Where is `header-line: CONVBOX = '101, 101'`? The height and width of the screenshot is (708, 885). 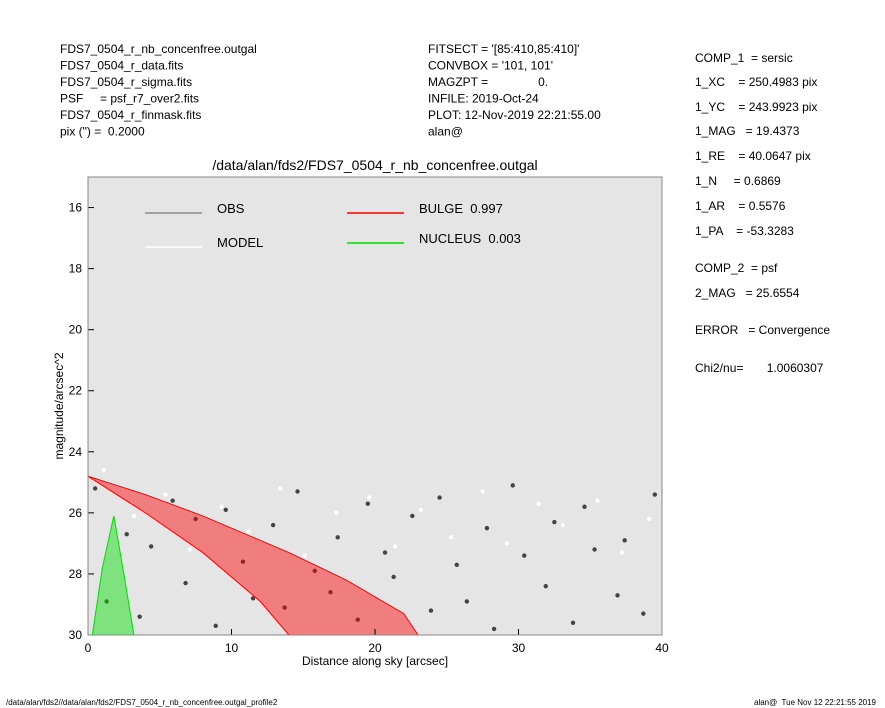 header-line: CONVBOX = '101, 101' is located at coordinates (490, 66).